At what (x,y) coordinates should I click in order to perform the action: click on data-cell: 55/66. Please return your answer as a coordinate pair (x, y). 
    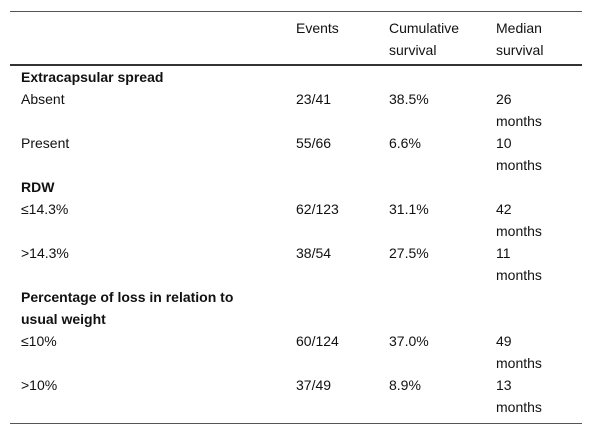
    Looking at the image, I should click on (331, 154).